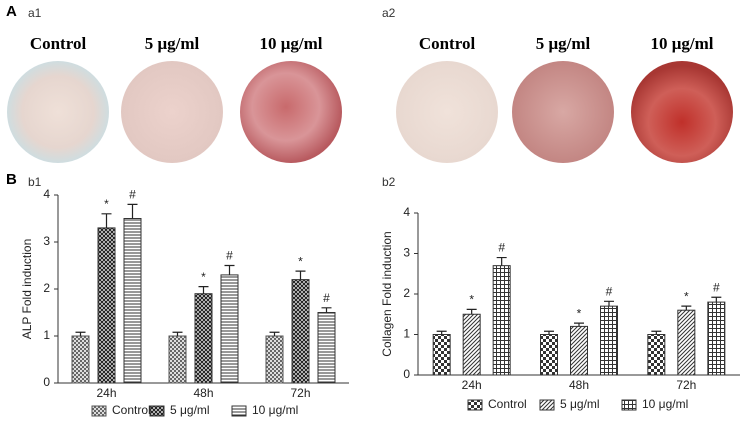 This screenshot has height=425, width=749. I want to click on y-axis-title: Collagen Fold induction, so click(387, 293).